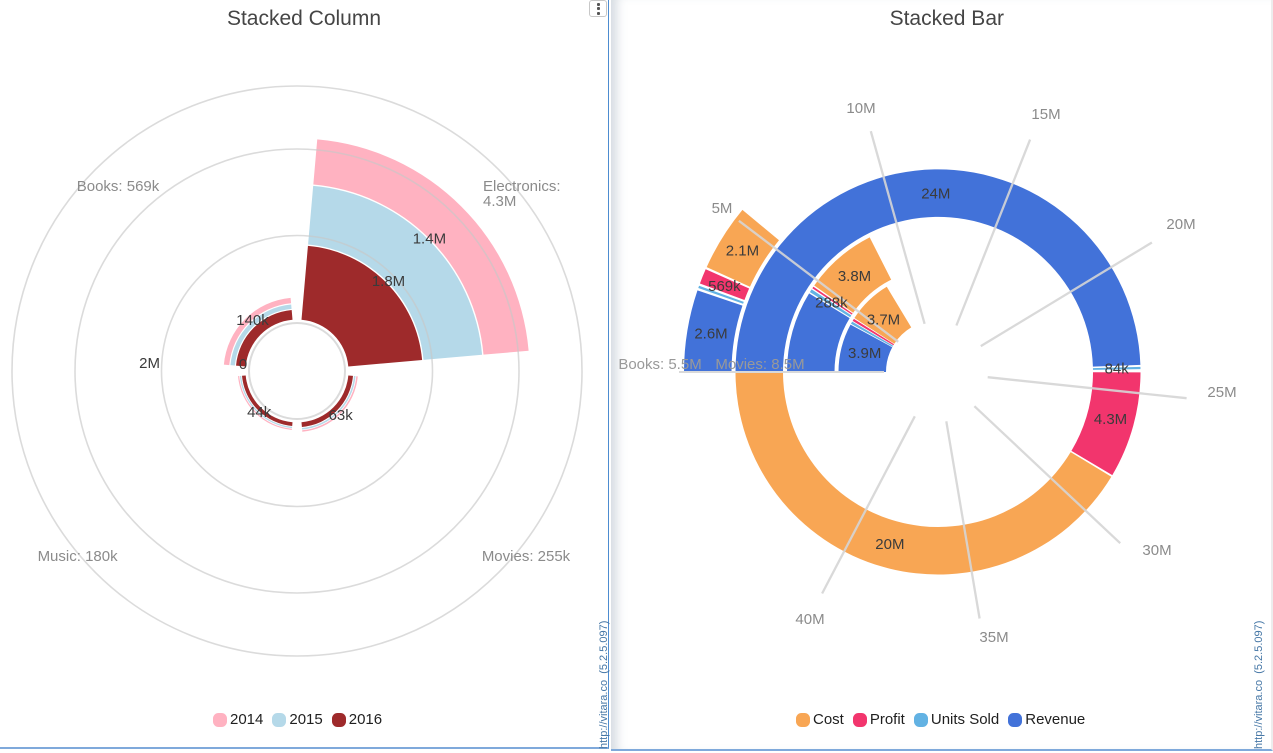  What do you see at coordinates (526, 556) in the screenshot?
I see `svg-text: Movies: 255k` at bounding box center [526, 556].